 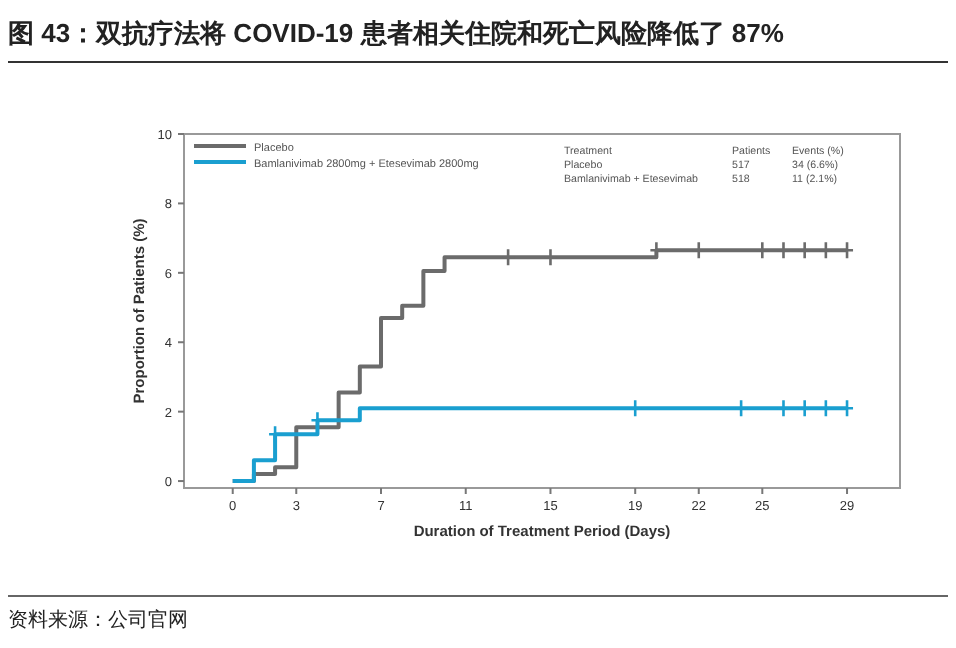 I want to click on chart-title: 图 43：双抗疗法将 COVID-19 患者相关住院和死亡风险降低了 87%, so click(x=396, y=33).